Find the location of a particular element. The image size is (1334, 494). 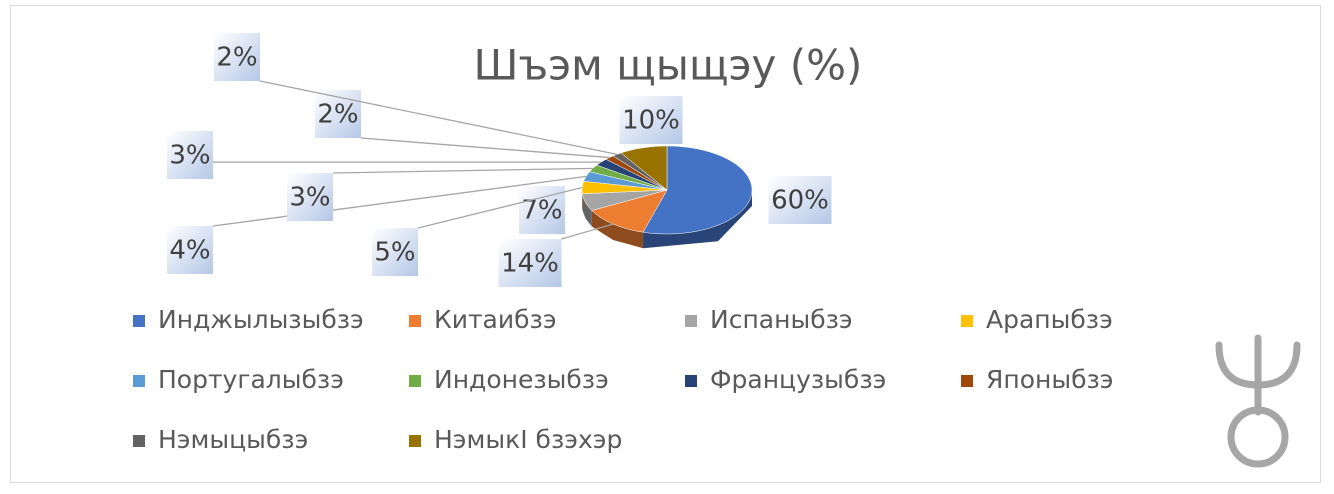

legend-label: Инджылызыбзэ is located at coordinates (261, 319).